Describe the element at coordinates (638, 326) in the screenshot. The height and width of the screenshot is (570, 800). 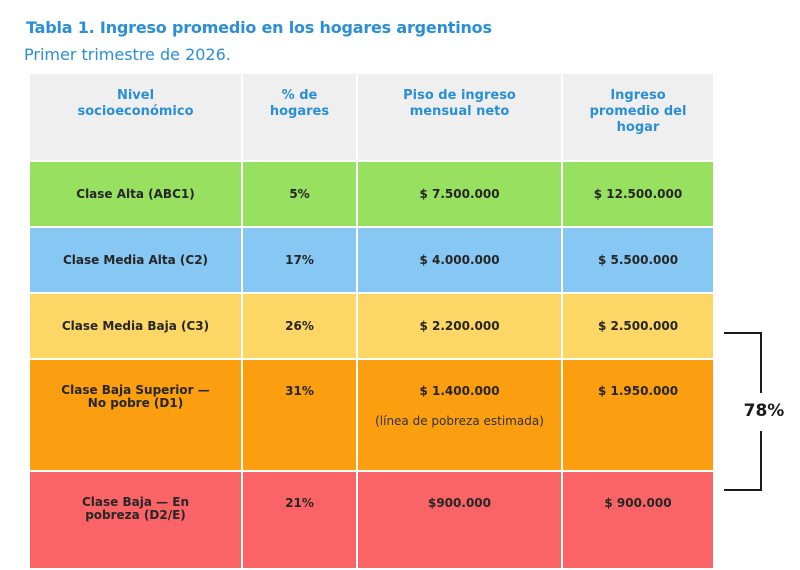
I see `row-avg: $ 2.500.000` at that location.